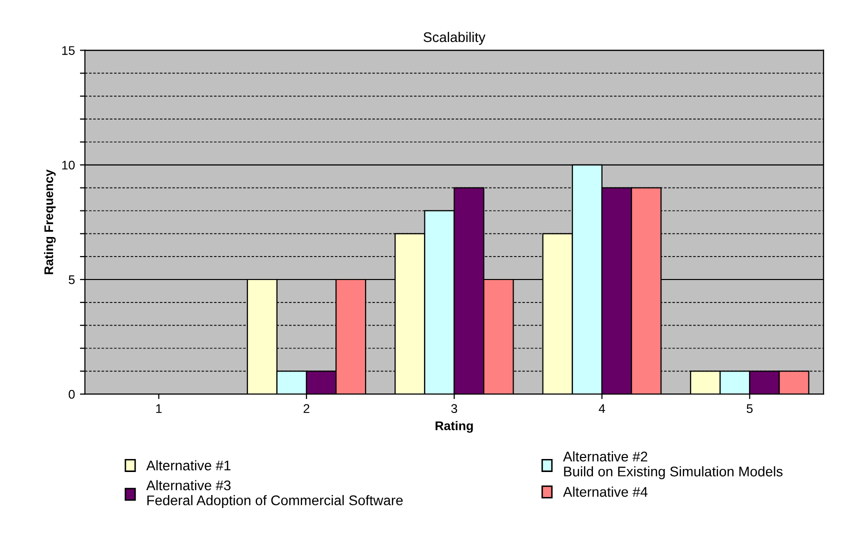  I want to click on legend-label: Alternative #4, so click(605, 491).